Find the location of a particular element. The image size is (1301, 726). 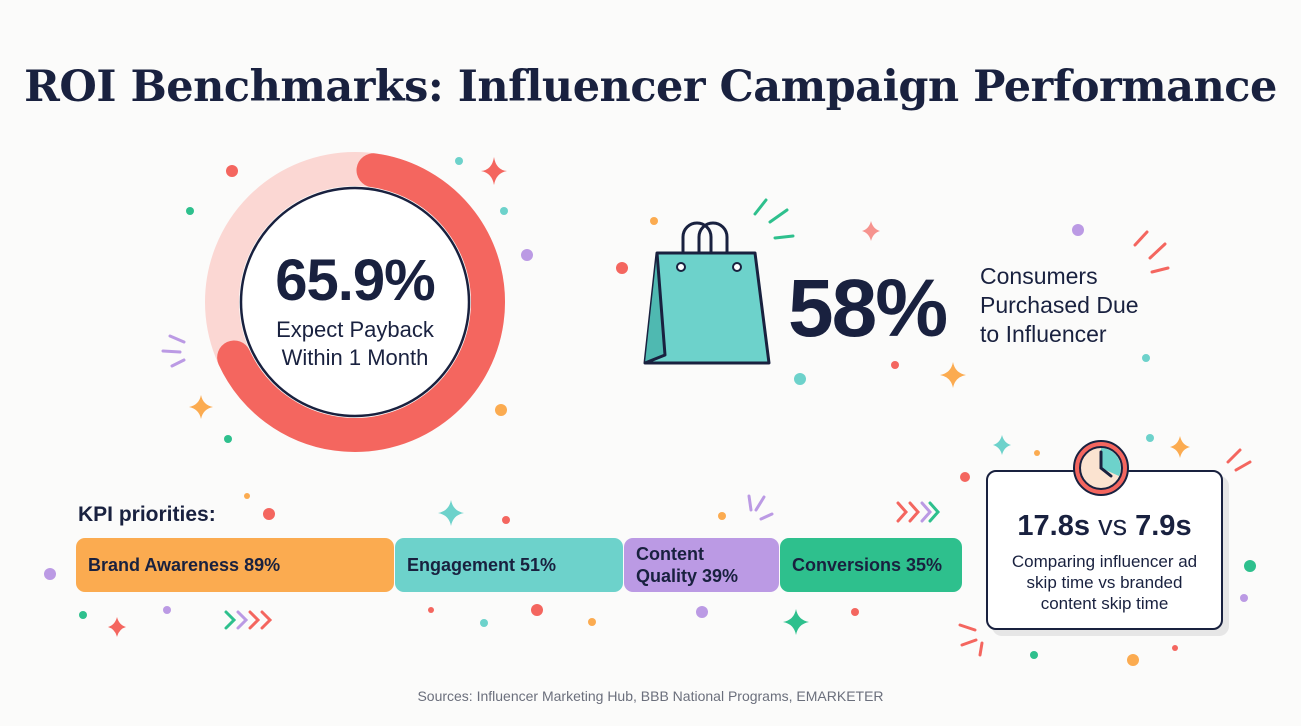

kpi-label: Engagement 51% is located at coordinates (482, 565).